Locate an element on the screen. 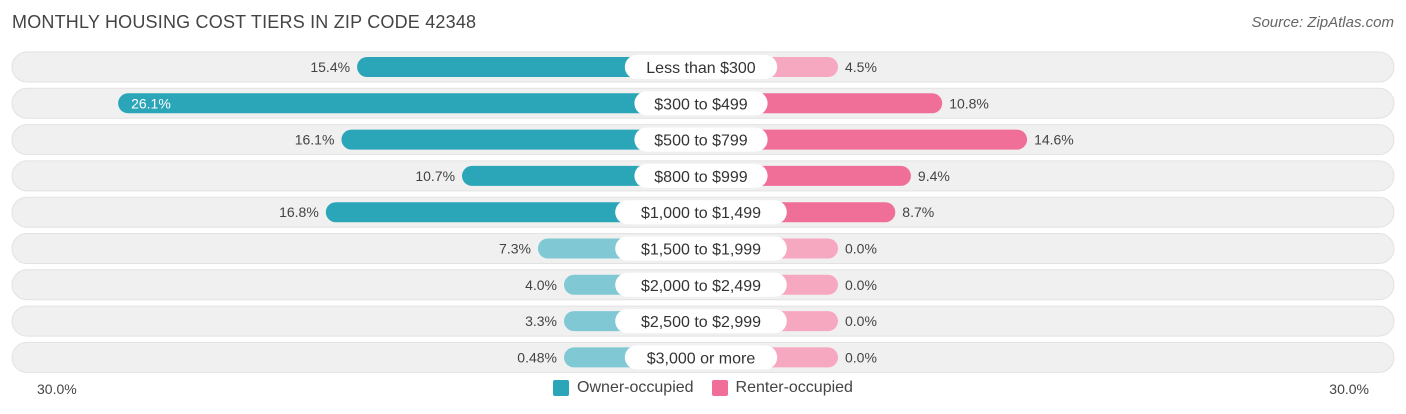 The image size is (1406, 414). legend-swatch-owner is located at coordinates (561, 388).